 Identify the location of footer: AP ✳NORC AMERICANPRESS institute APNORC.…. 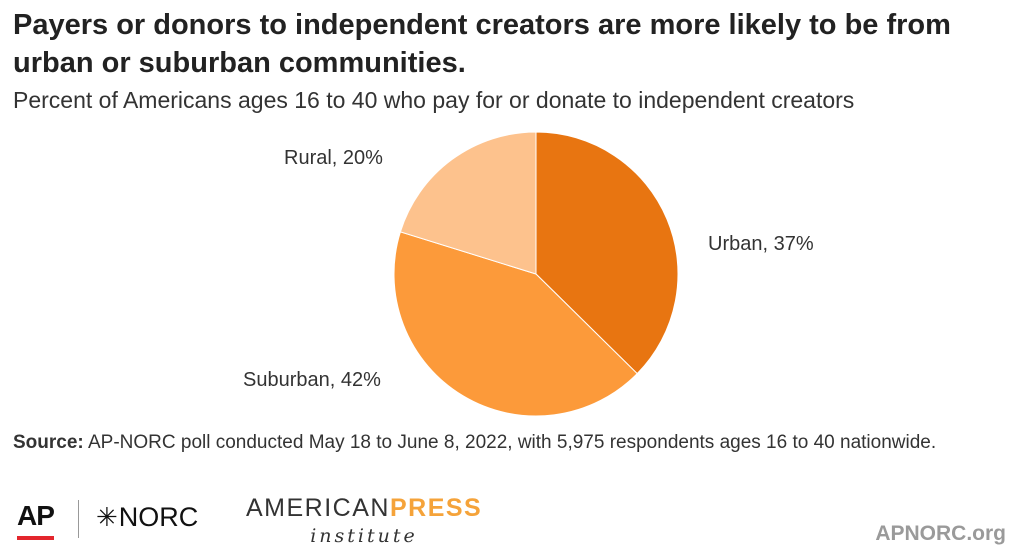
(512, 523).